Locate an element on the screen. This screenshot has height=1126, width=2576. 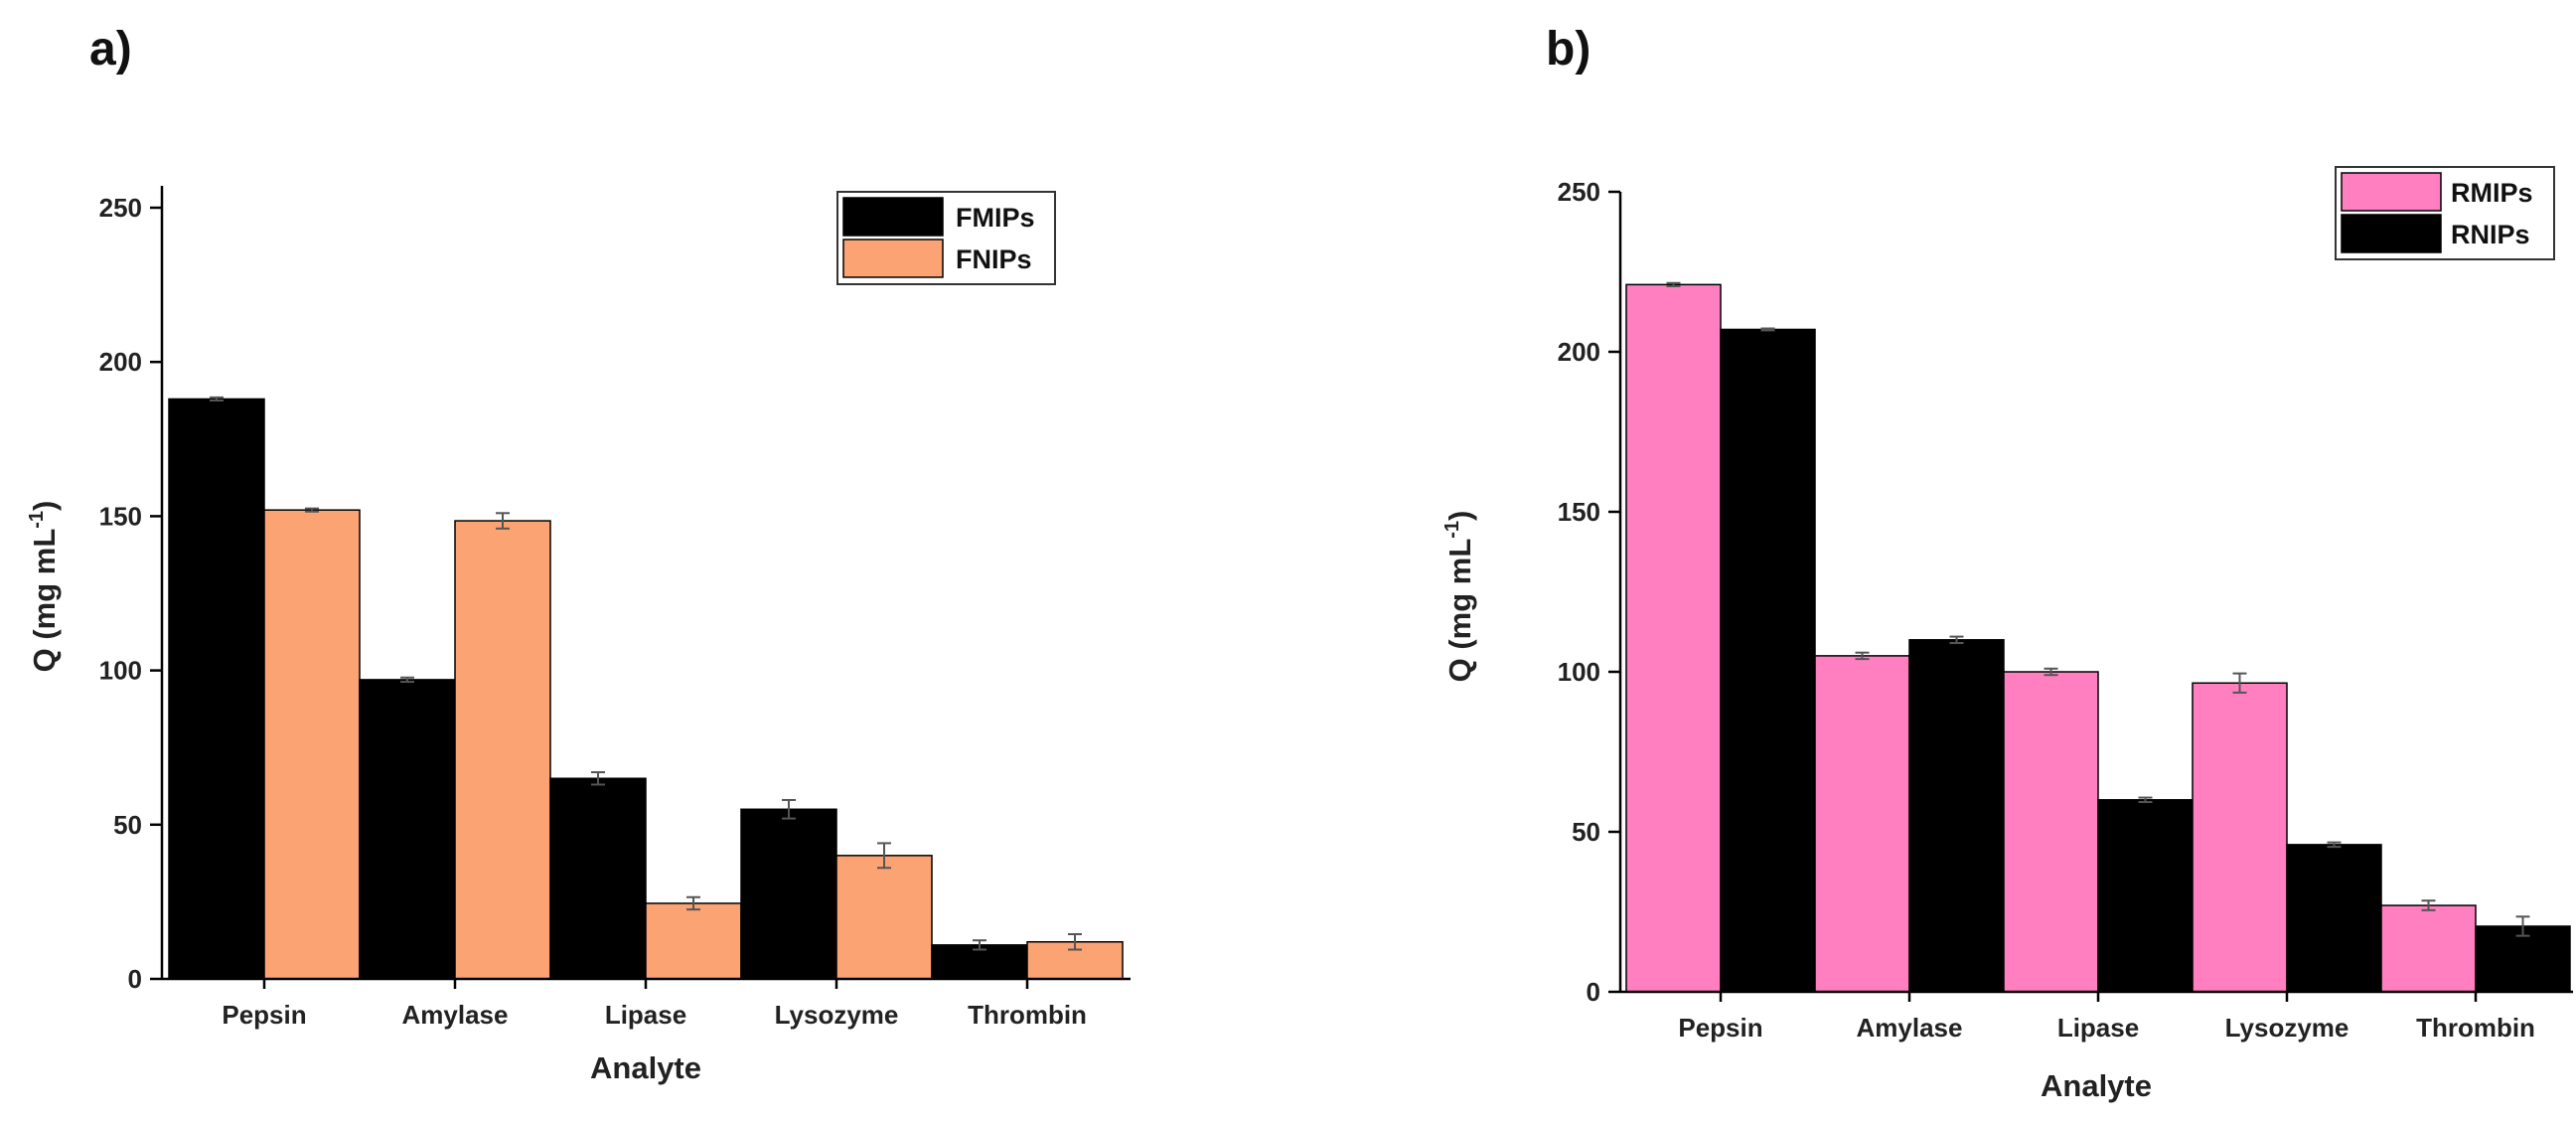
panel-a-bar-fmips-lipase is located at coordinates (598, 878).